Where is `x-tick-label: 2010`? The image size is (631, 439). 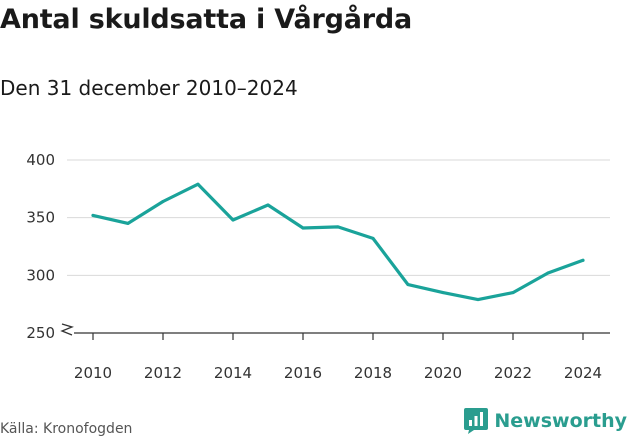 x-tick-label: 2010 is located at coordinates (93, 373).